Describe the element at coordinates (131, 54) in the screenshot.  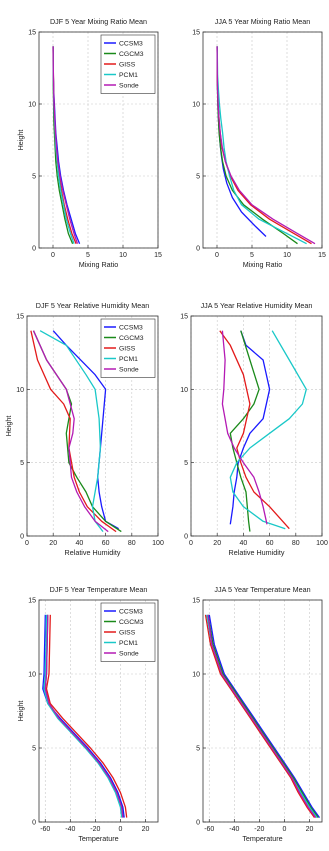
I see `legend-label-cgcm3: CGCM3` at that location.